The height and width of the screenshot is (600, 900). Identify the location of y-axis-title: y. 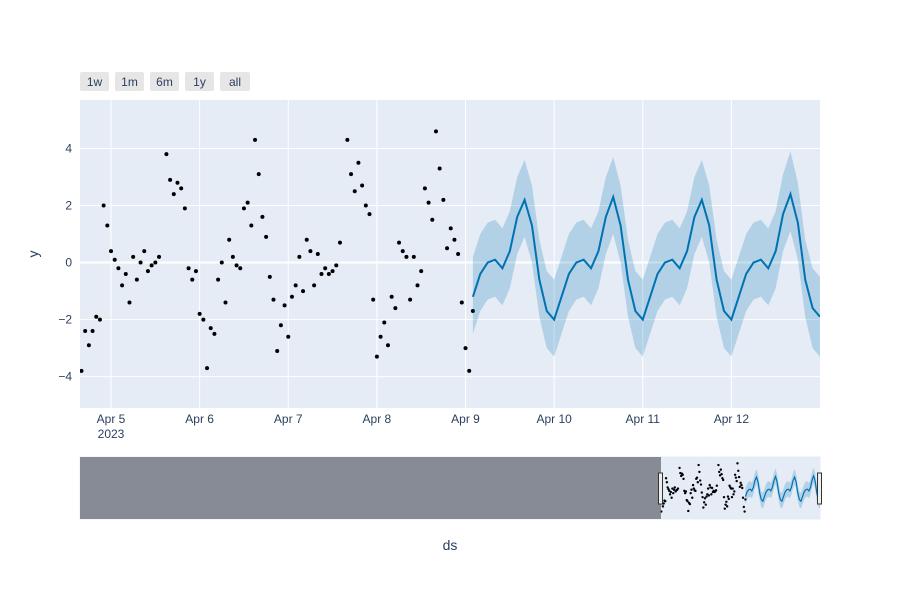
(33, 254).